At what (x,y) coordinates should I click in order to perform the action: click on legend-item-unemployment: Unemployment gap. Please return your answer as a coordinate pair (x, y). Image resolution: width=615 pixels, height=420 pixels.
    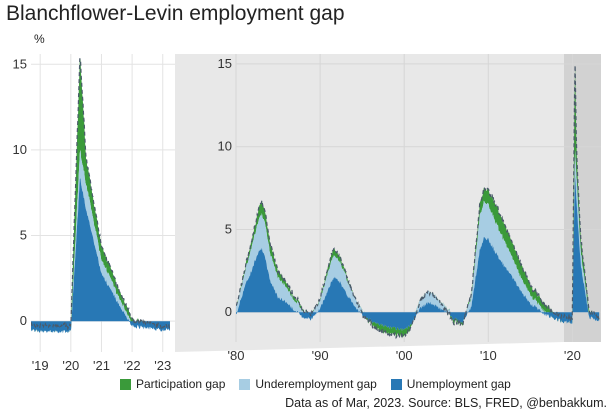
    Looking at the image, I should click on (450, 384).